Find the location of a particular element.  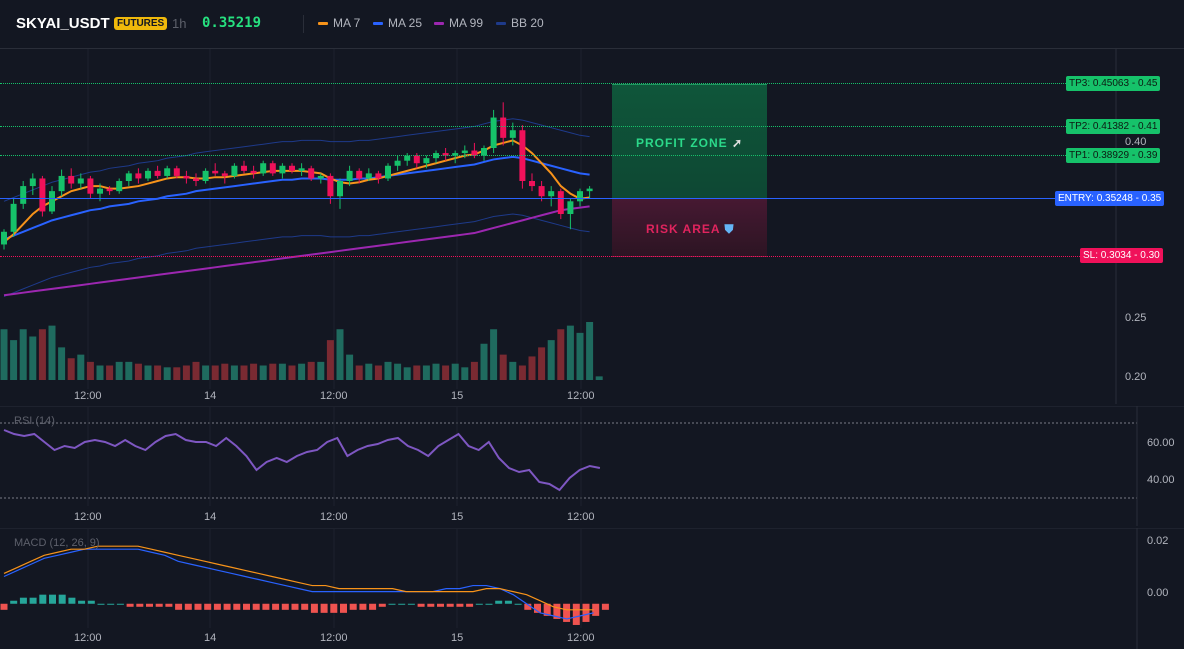

legend-bb20: BB 20 is located at coordinates (520, 23).